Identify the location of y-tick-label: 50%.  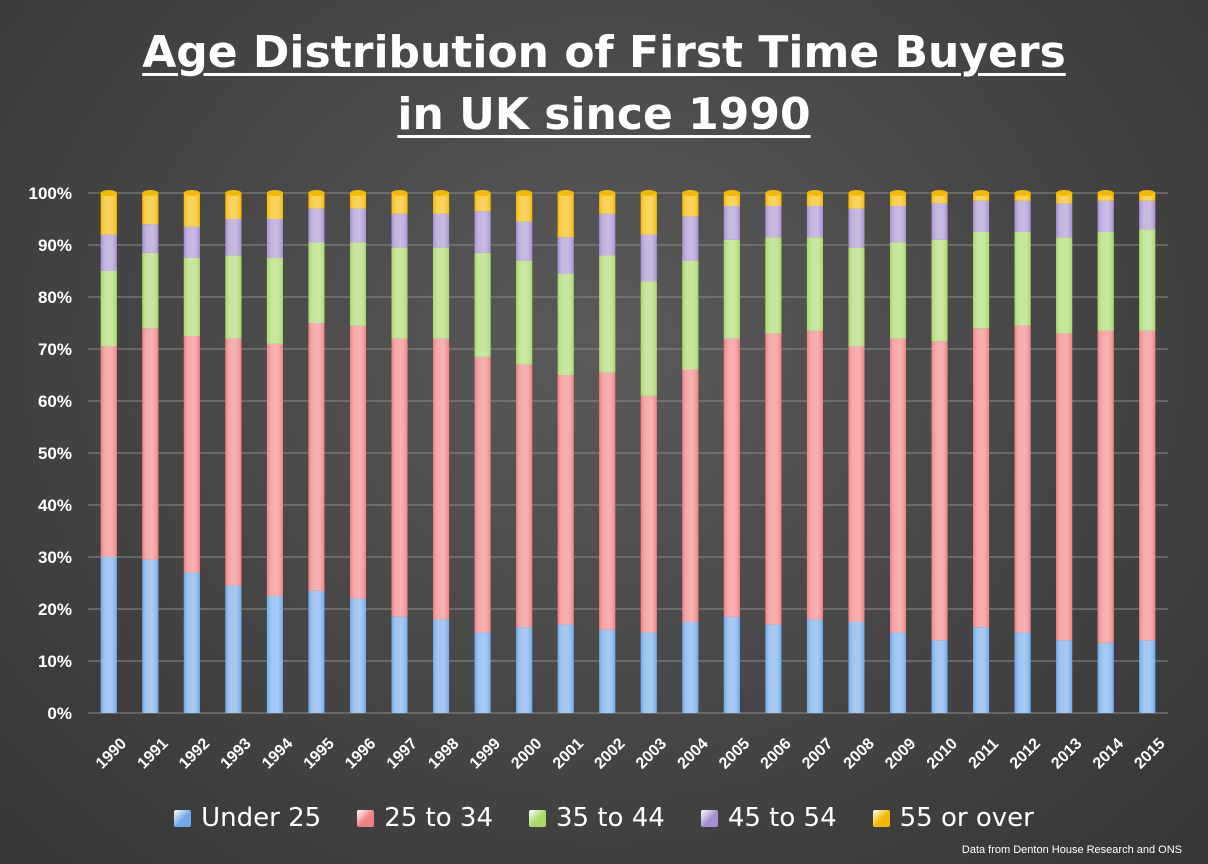
(55, 453).